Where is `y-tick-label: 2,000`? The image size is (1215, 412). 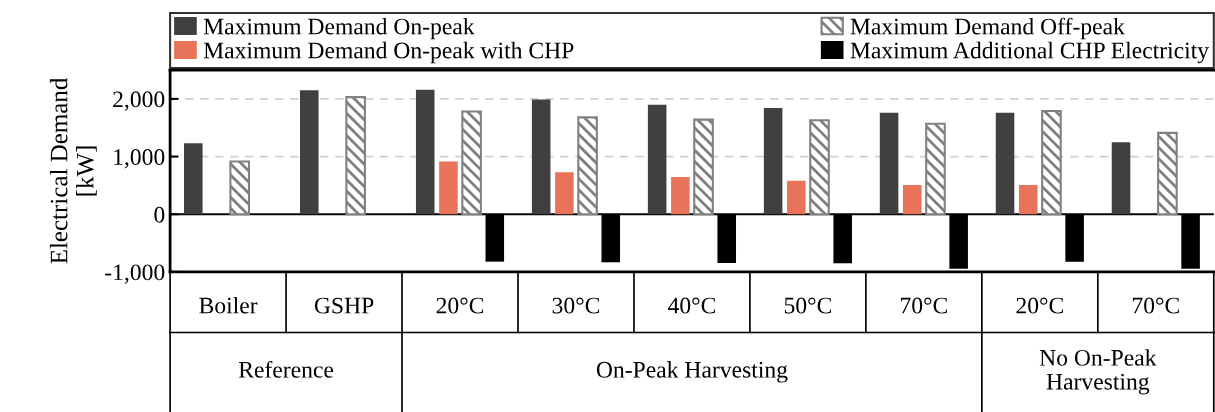 y-tick-label: 2,000 is located at coordinates (139, 101).